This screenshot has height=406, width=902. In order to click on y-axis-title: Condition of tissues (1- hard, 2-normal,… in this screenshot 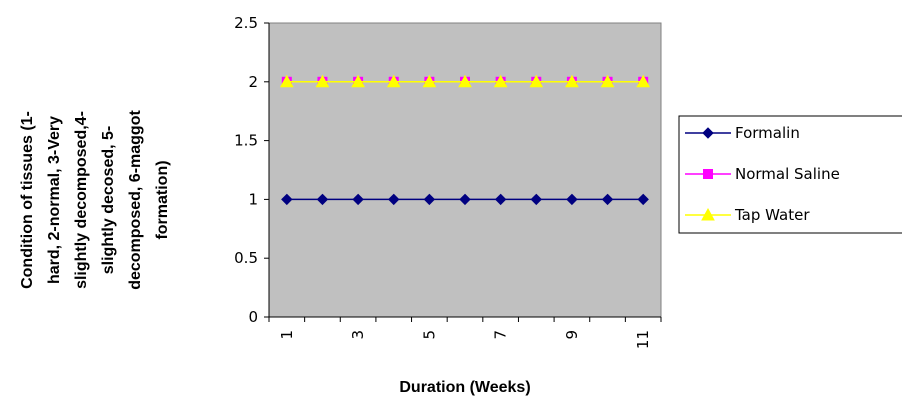, I will do `click(95, 200)`.